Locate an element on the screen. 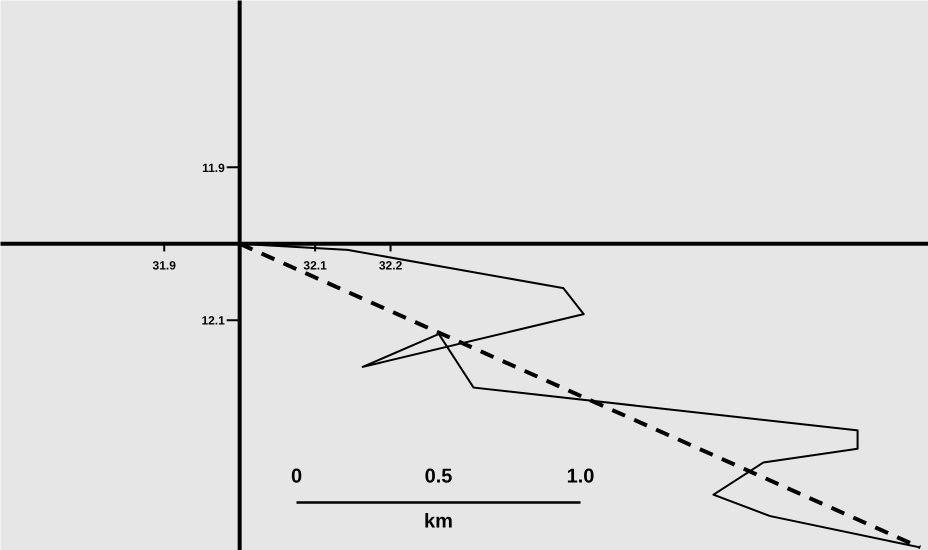 Image resolution: width=928 pixels, height=550 pixels. x-tick-label: 31.9 is located at coordinates (164, 265).